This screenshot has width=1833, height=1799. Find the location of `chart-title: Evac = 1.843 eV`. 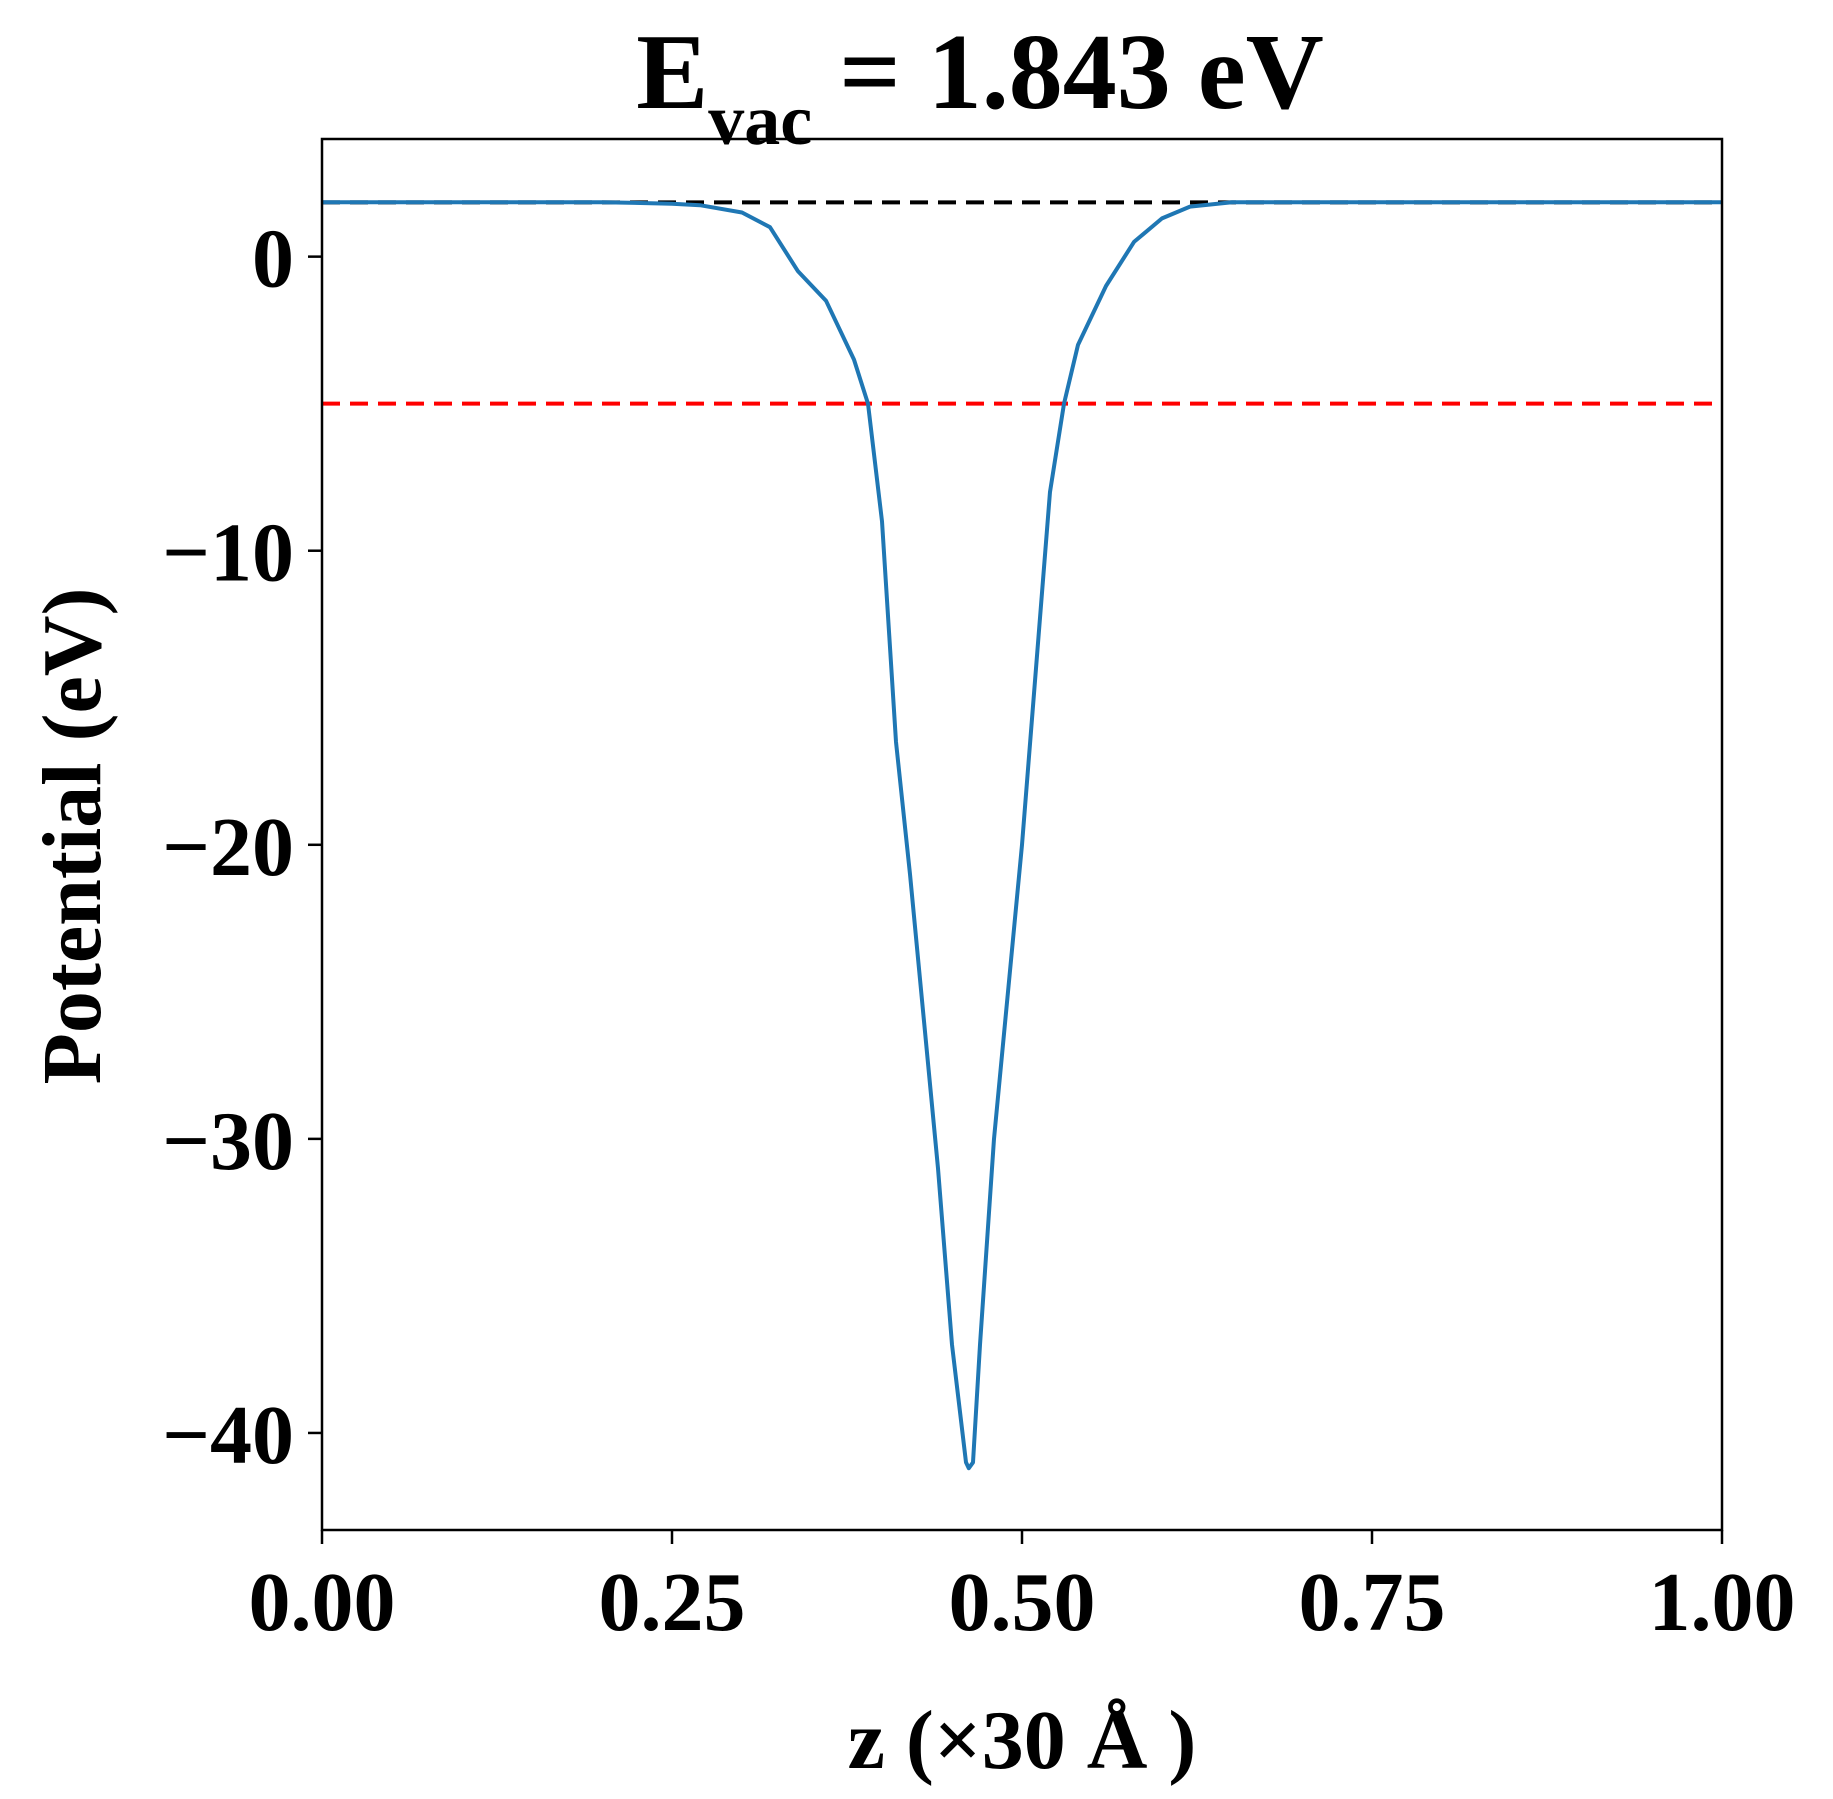

chart-title: Evac = 1.843 eV is located at coordinates (980, 86).